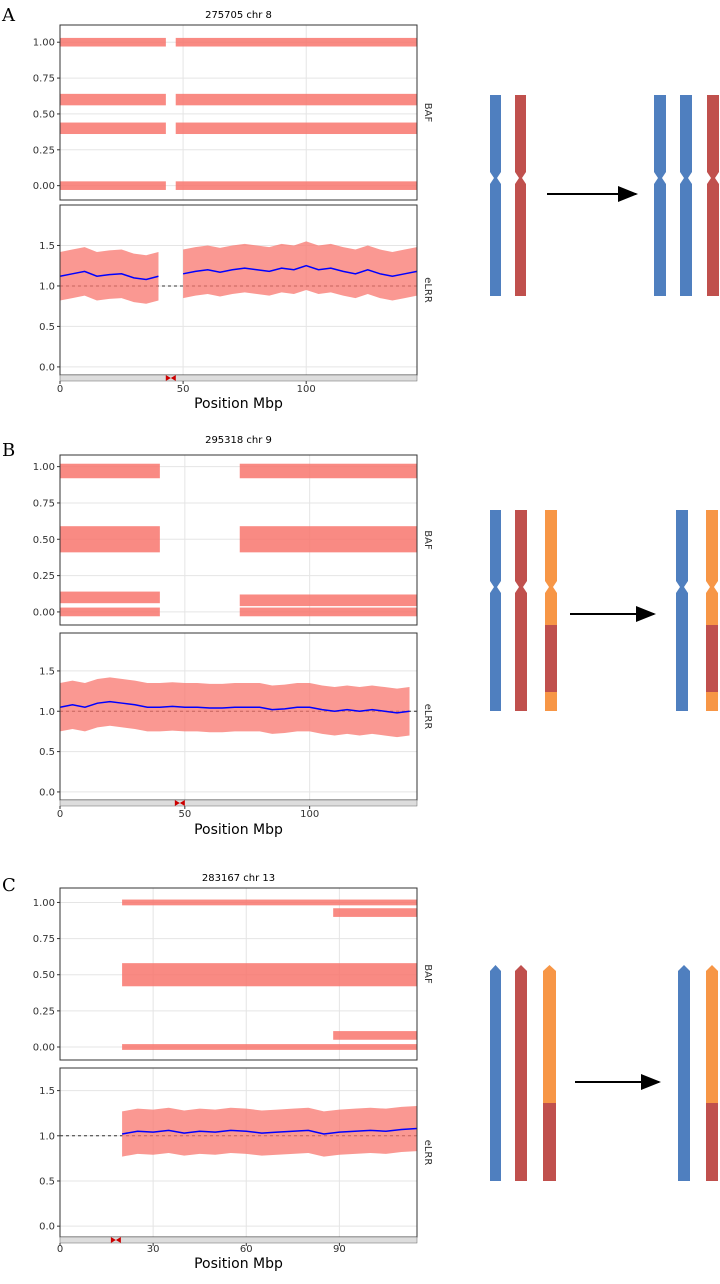  What do you see at coordinates (8, 450) in the screenshot?
I see `panel-label: B` at bounding box center [8, 450].